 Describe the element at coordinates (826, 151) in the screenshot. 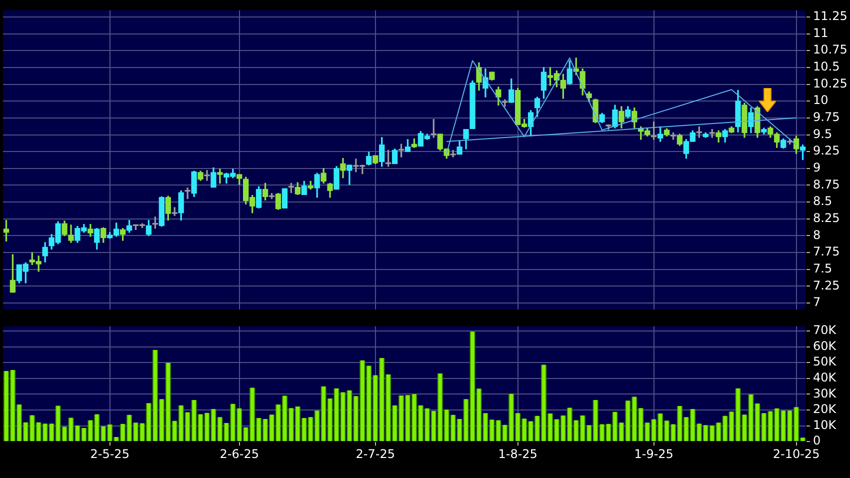

I see `y-tick-label: 9.25` at that location.